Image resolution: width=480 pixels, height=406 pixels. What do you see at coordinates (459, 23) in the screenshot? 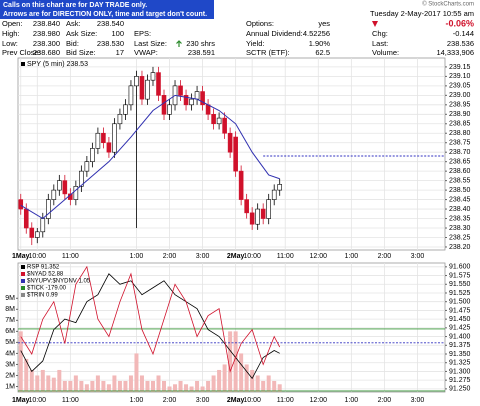
I see `field-value: -0.06%` at bounding box center [459, 23].